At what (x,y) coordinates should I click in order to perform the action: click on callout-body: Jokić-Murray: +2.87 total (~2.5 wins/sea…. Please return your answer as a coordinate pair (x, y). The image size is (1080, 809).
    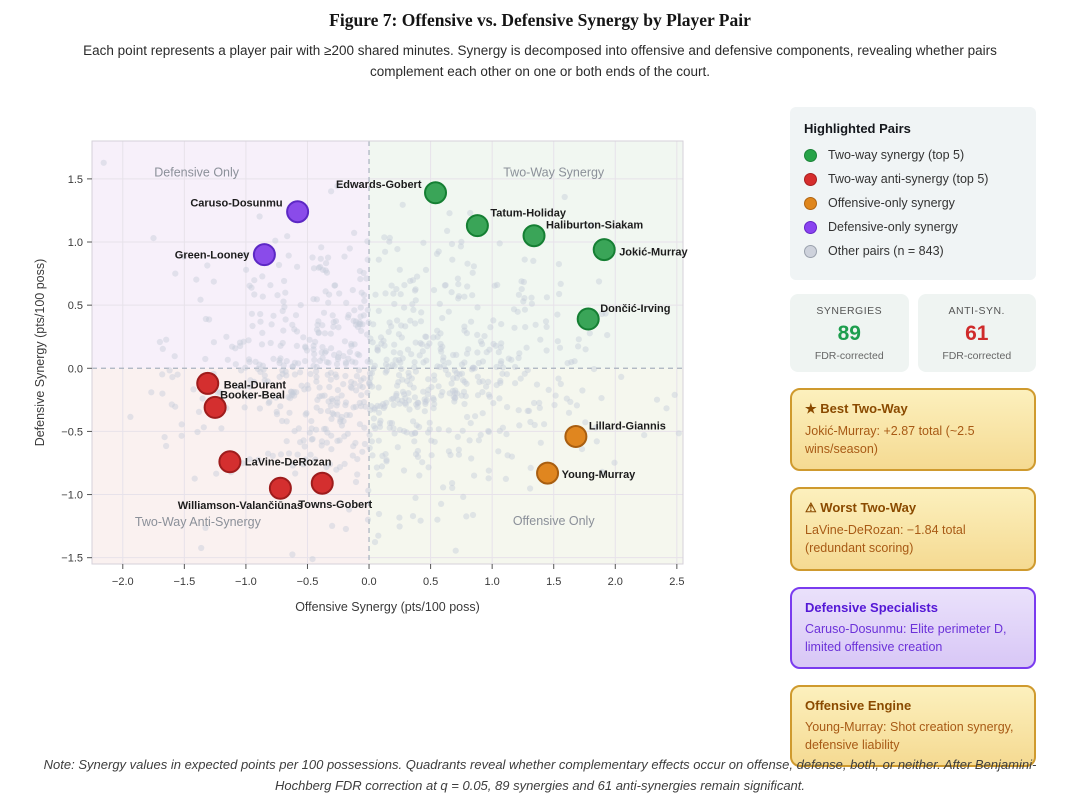
    Looking at the image, I should click on (890, 440).